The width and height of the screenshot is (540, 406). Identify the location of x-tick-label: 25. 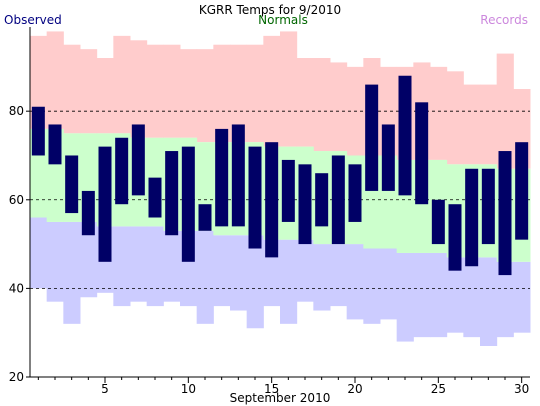
(438, 389).